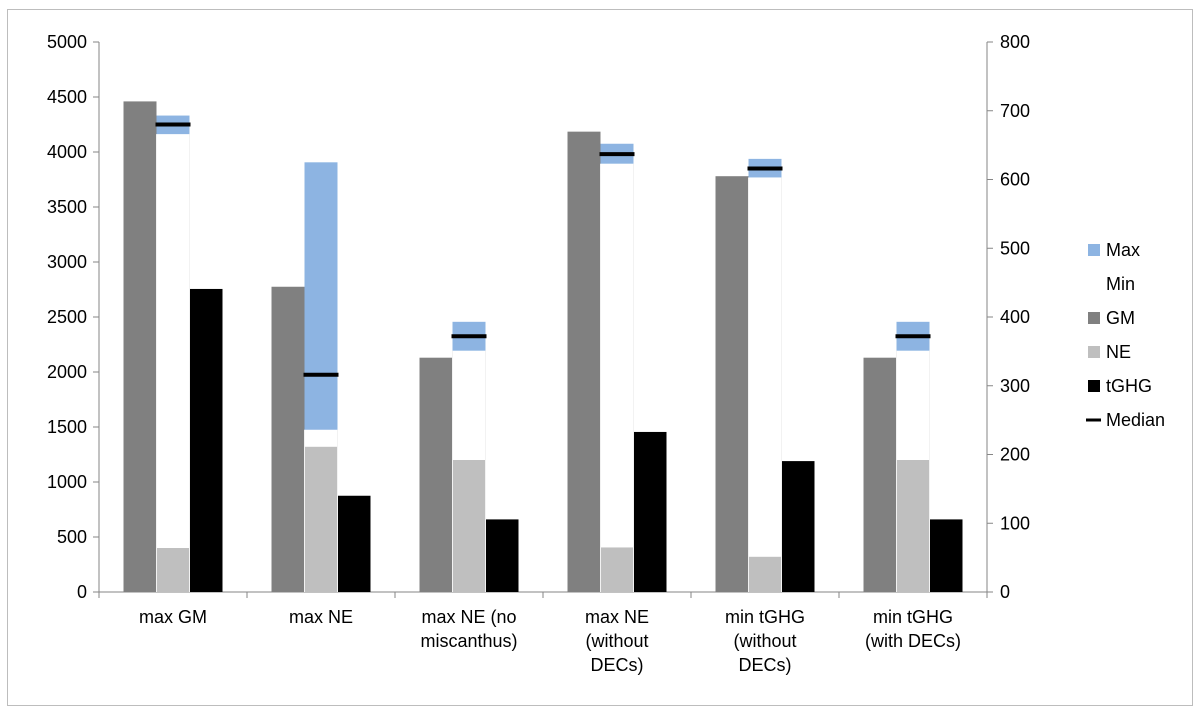 The image size is (1203, 716). What do you see at coordinates (1118, 352) in the screenshot?
I see `legend-label-ne: NE` at bounding box center [1118, 352].